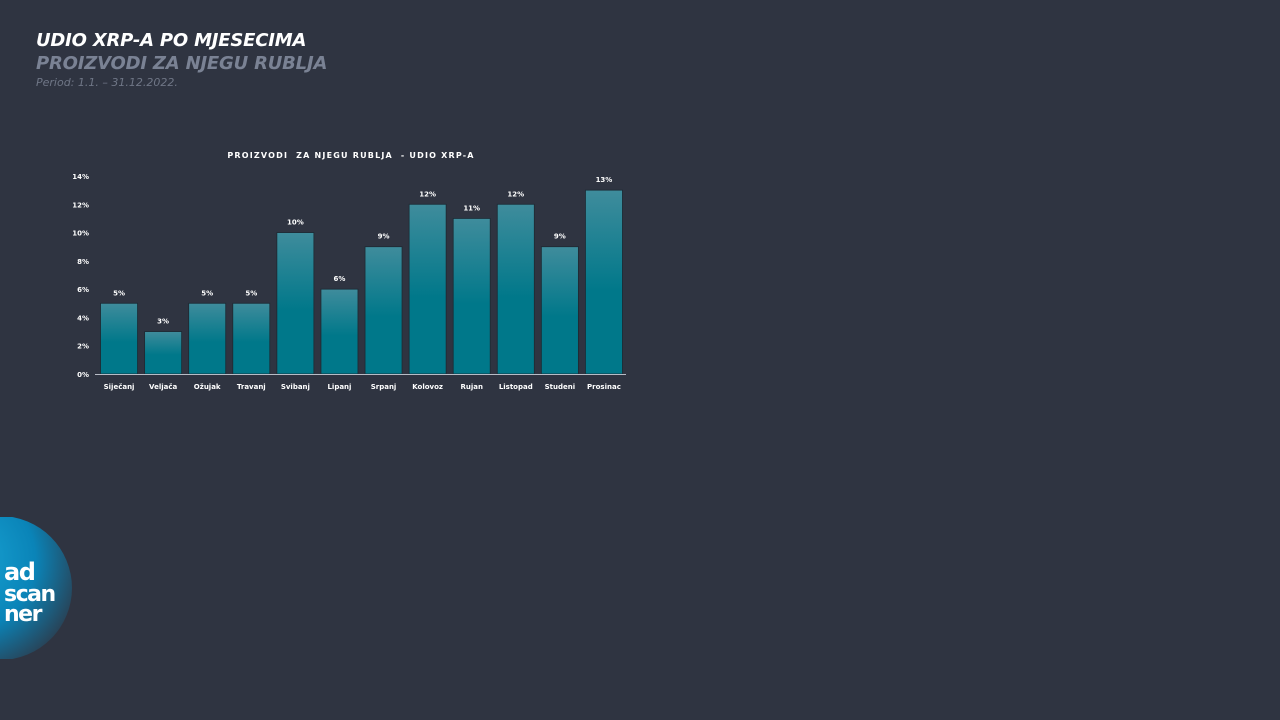 Image resolution: width=1280 pixels, height=720 pixels. What do you see at coordinates (295, 387) in the screenshot?
I see `x-tick-label: Svibanj` at bounding box center [295, 387].